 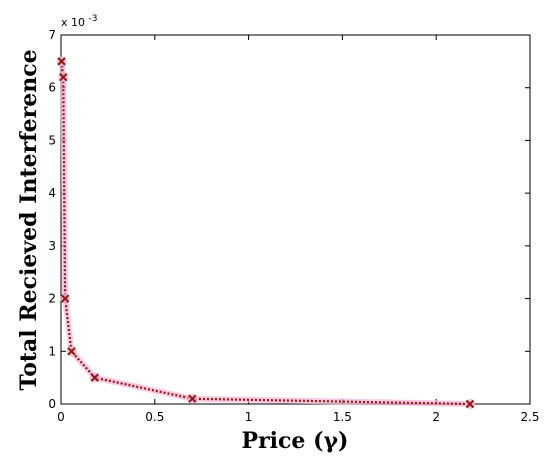 What do you see at coordinates (29, 219) in the screenshot?
I see `y-axis-title: Total Recieved Interference` at bounding box center [29, 219].